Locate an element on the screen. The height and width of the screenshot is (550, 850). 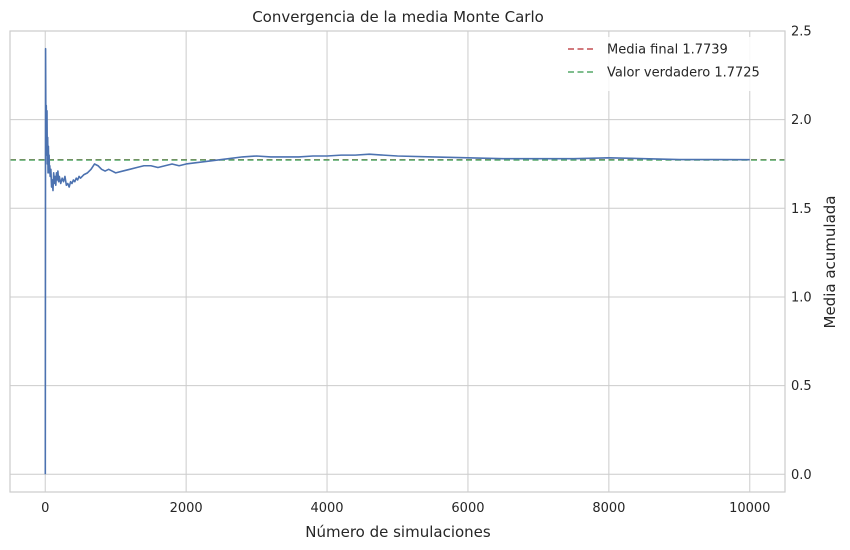
chart-title: Convergencia de la media Monte Carlo is located at coordinates (398, 17).